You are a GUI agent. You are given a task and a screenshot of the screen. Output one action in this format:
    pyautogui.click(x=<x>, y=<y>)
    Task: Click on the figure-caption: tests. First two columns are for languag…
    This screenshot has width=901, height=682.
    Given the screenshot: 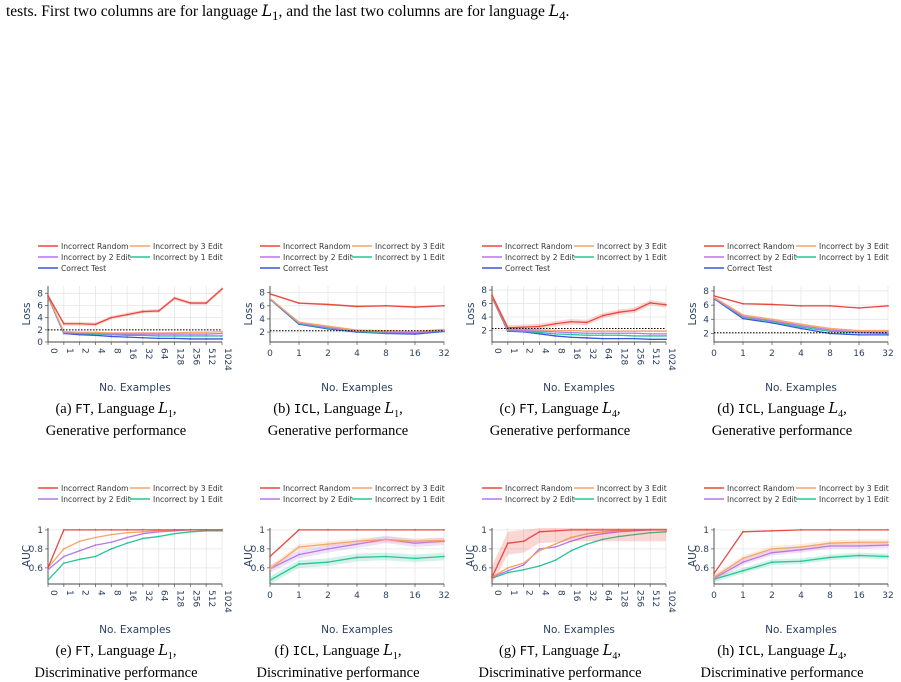 What is the action you would take?
    pyautogui.click(x=287, y=13)
    